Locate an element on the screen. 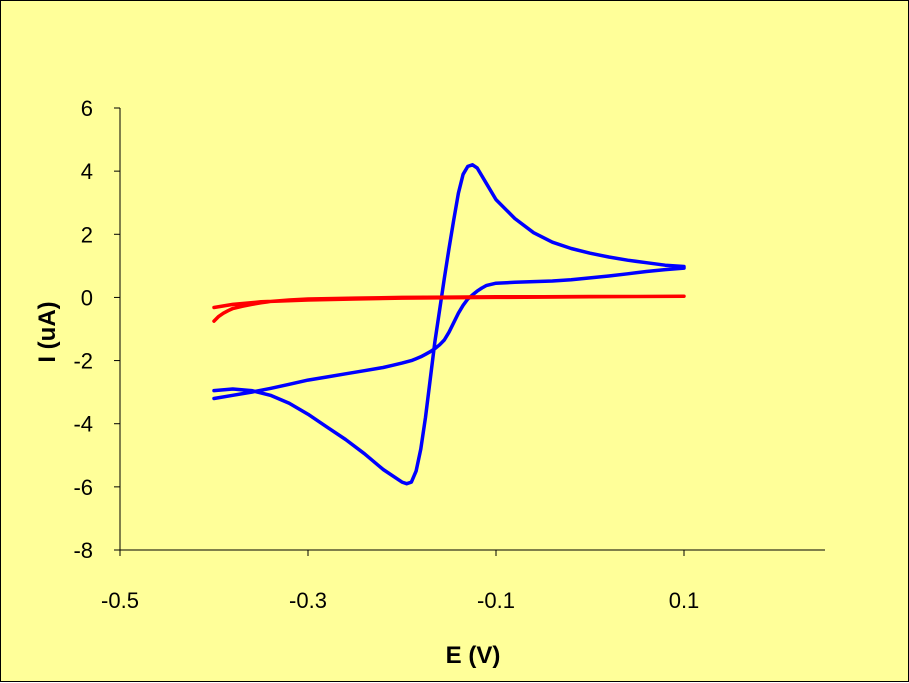 This screenshot has height=683, width=909. x-tick-label: -0.1 is located at coordinates (496, 600).